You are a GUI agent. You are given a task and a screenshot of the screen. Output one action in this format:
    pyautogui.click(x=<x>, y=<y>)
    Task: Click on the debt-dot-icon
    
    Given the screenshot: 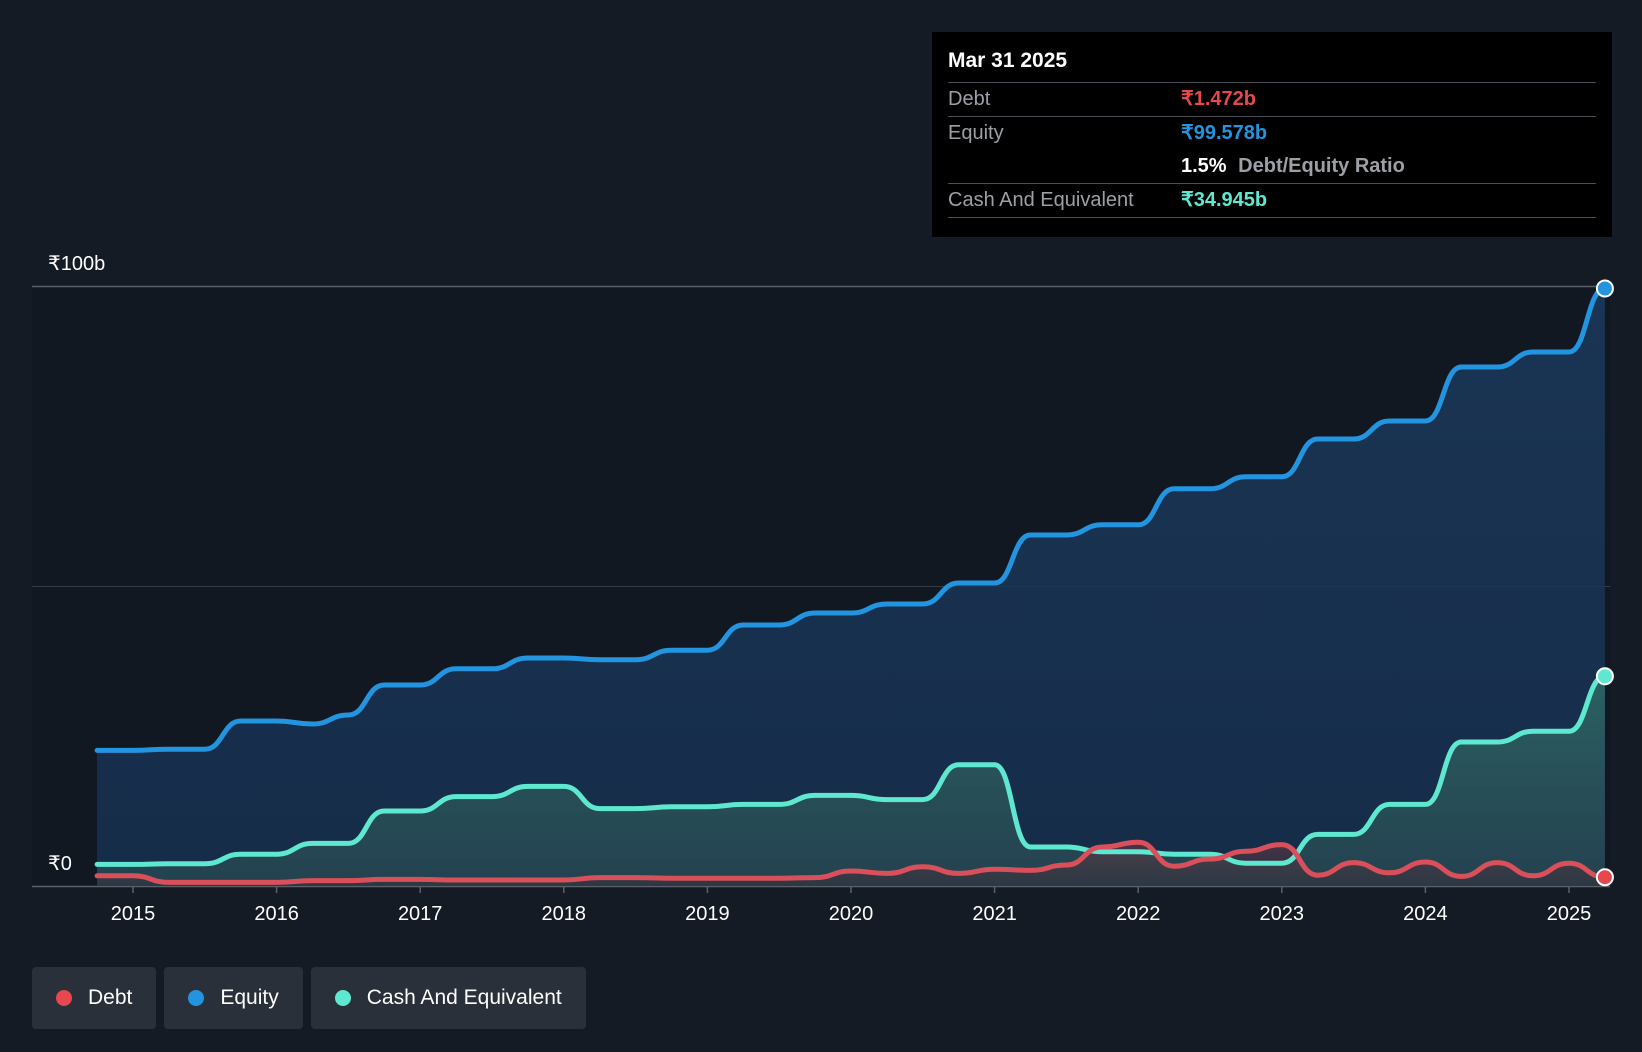 What is the action you would take?
    pyautogui.click(x=64, y=998)
    